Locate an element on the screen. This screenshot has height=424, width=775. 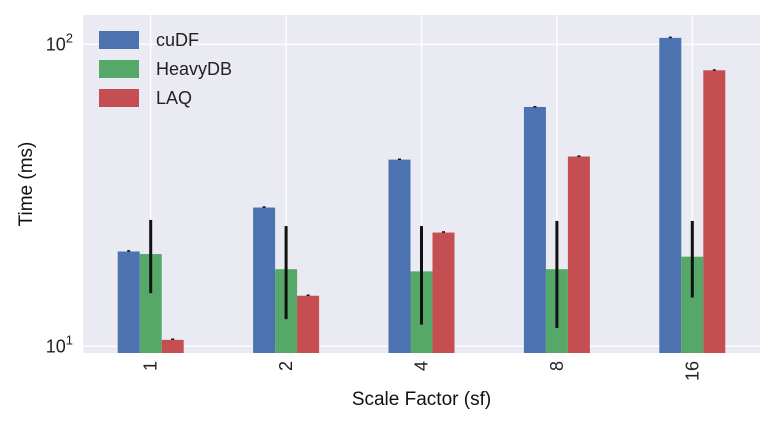
error-bar-cudf-sf4 is located at coordinates (399, 159).